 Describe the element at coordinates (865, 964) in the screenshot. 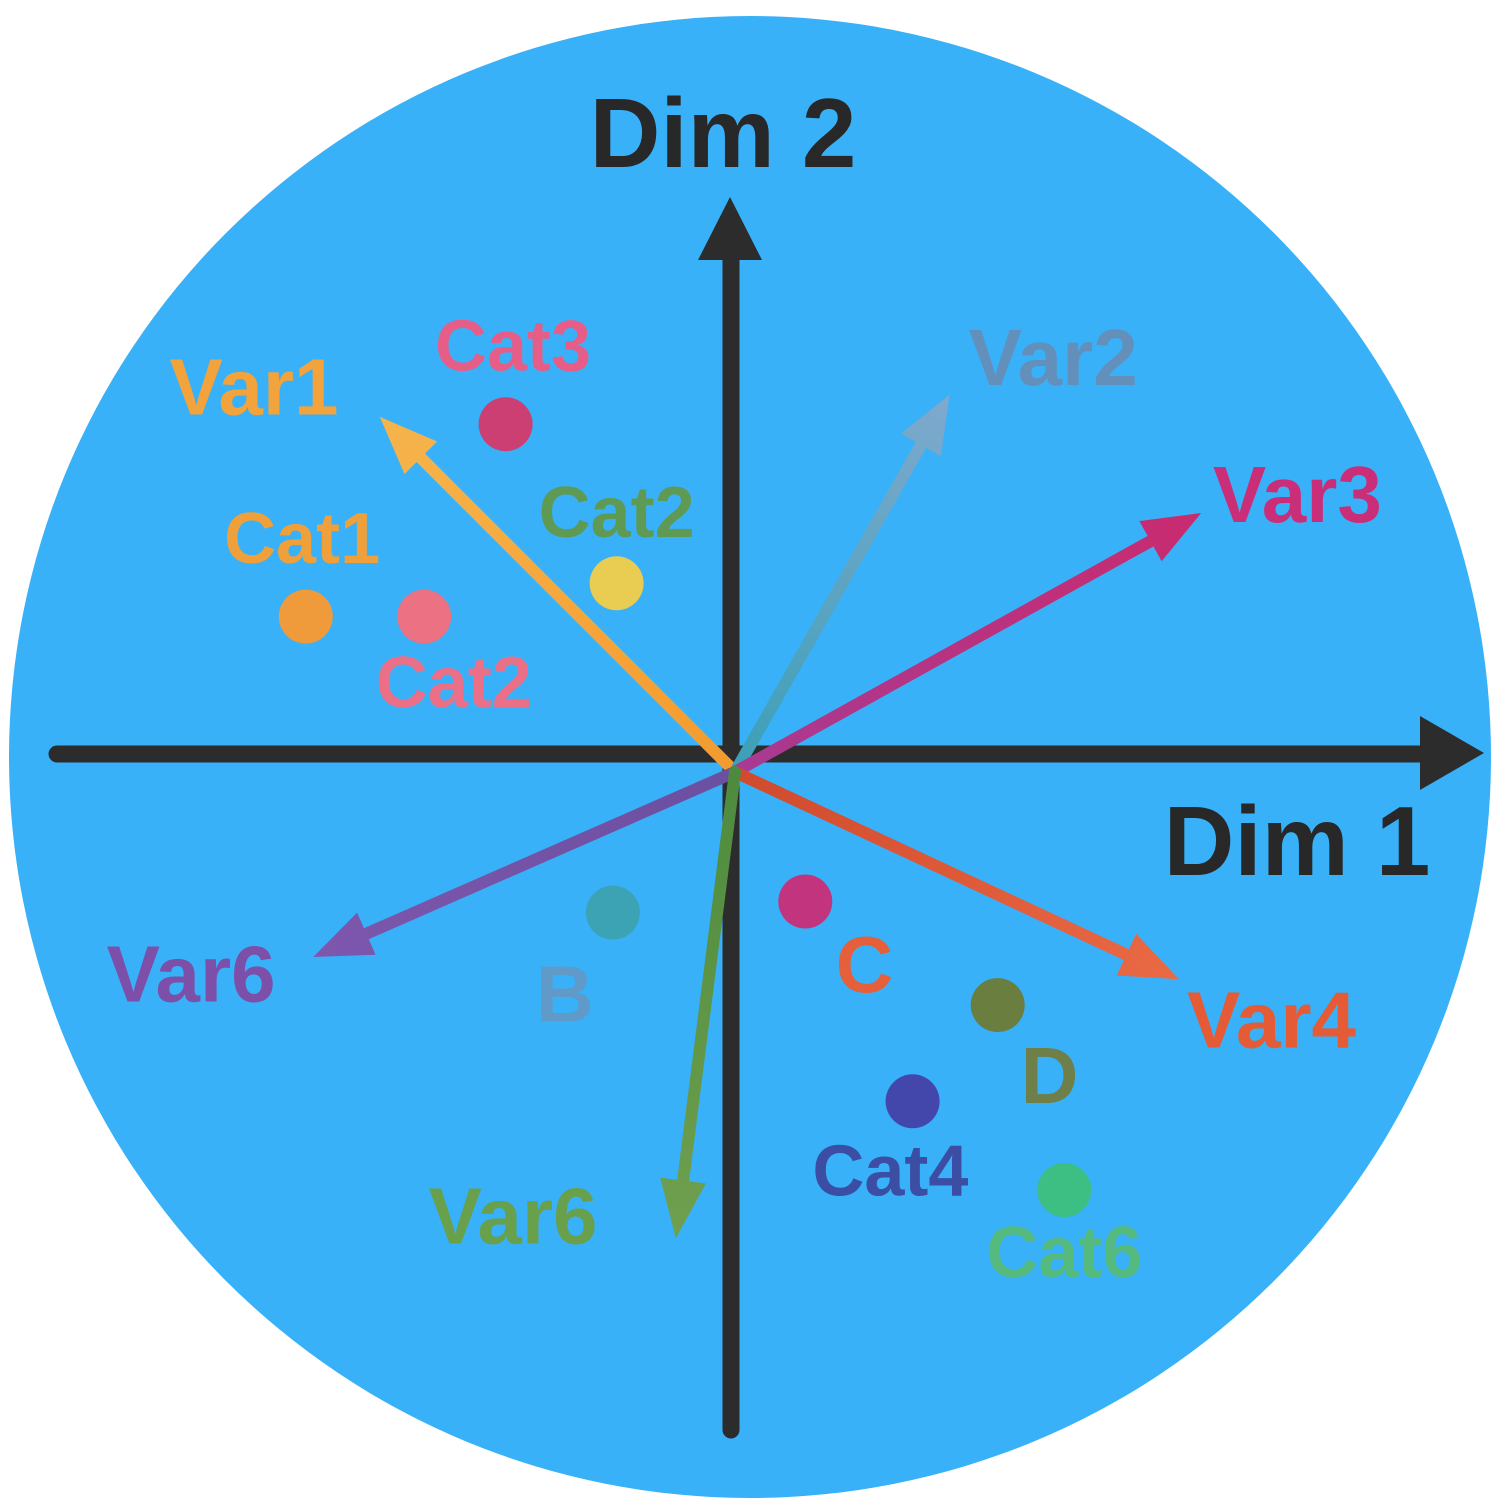

I see `point-label-c: C` at that location.